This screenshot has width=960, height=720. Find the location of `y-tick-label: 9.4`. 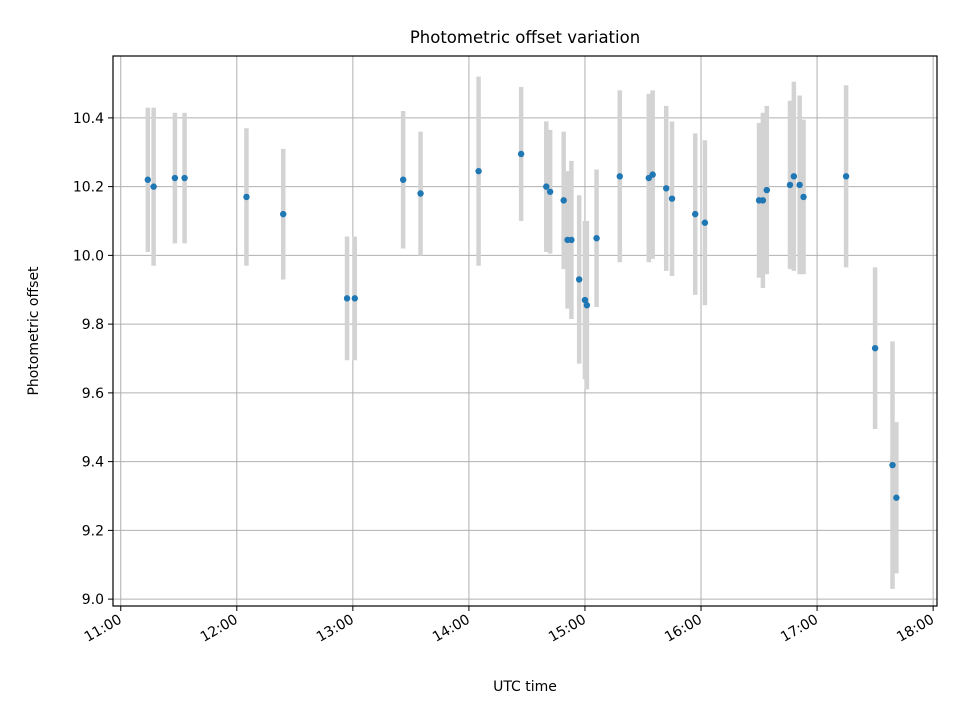

y-tick-label: 9.4 is located at coordinates (93, 463).